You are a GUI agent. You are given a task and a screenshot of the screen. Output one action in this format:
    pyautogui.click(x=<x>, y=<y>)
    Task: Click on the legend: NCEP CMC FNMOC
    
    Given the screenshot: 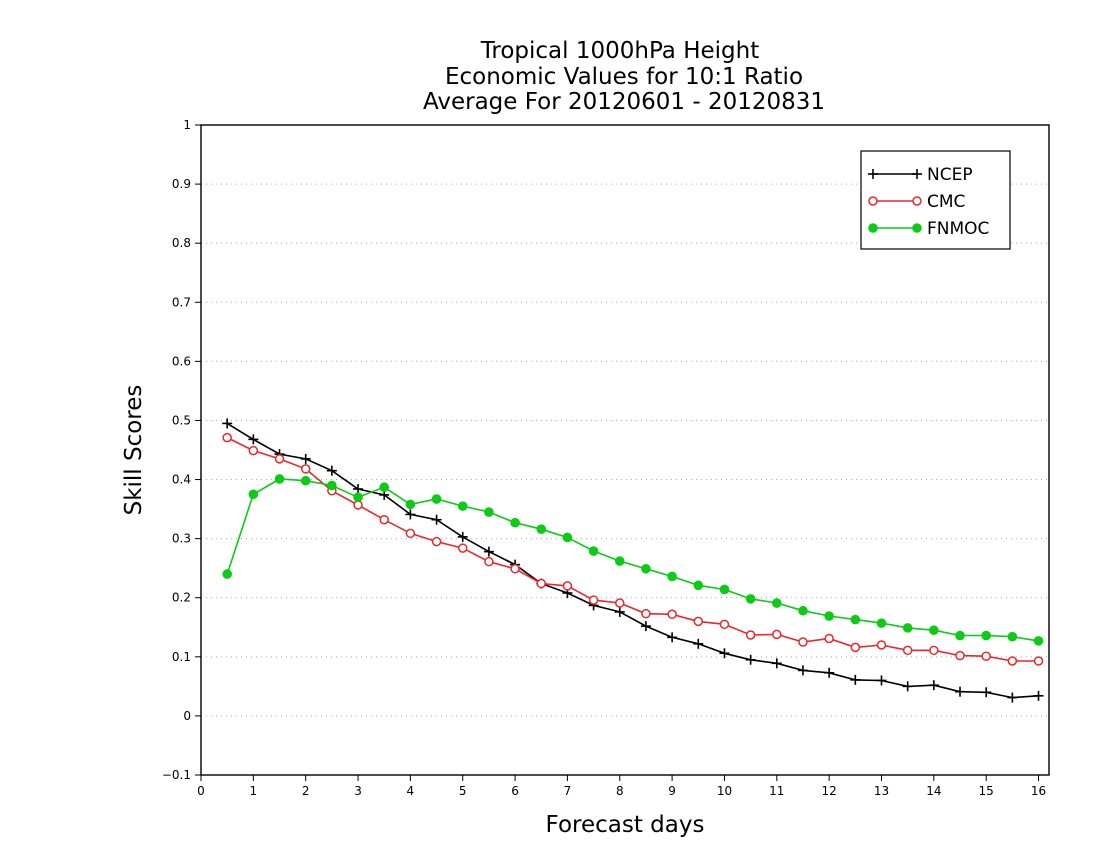 What is the action you would take?
    pyautogui.click(x=935, y=200)
    